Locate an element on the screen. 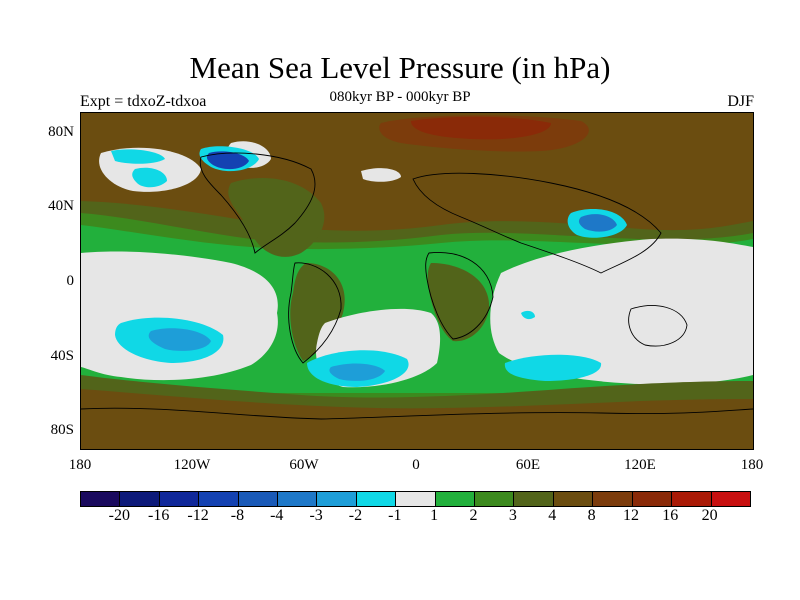  lon-tick-180w: 180 is located at coordinates (80, 465).